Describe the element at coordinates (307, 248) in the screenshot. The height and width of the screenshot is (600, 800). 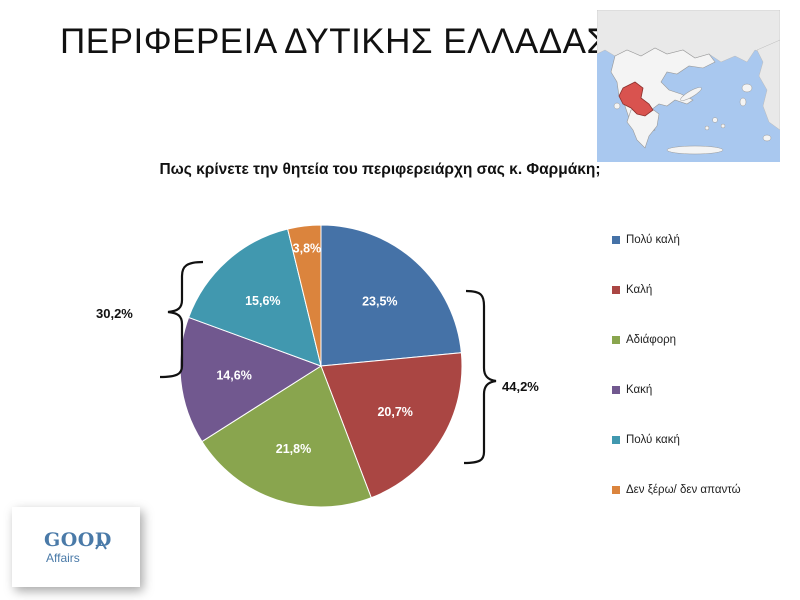
I see `pie-slice-label-5: 3,8%` at that location.